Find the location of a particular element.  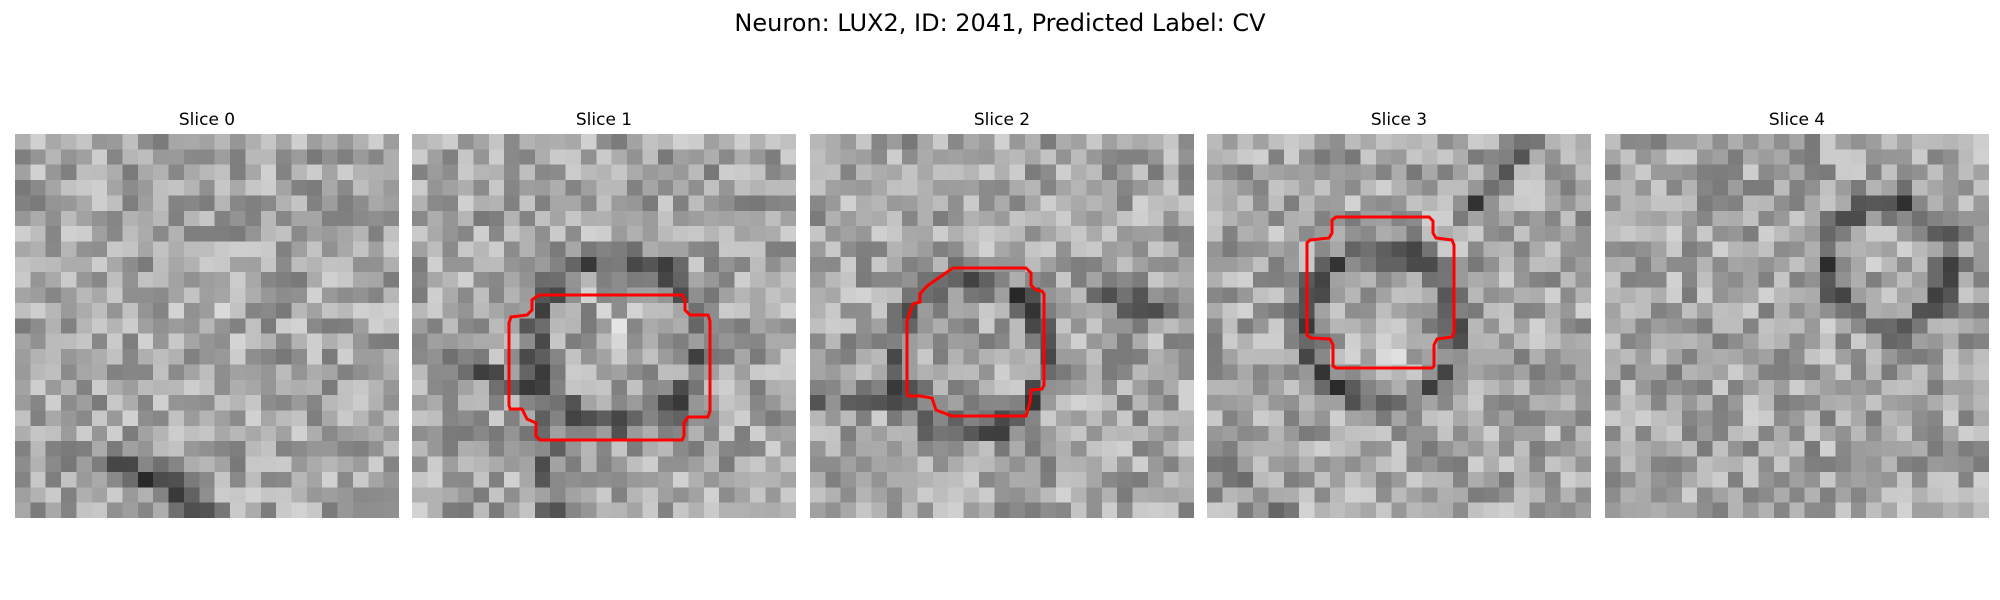

slice-title: Slice 1 is located at coordinates (604, 120).